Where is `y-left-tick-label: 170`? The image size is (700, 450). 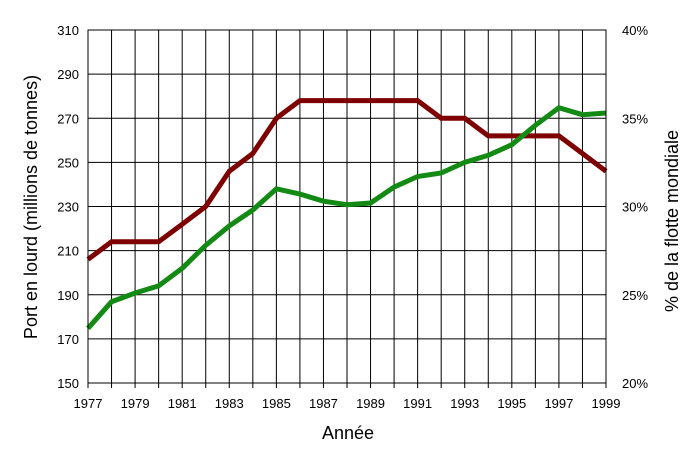 y-left-tick-label: 170 is located at coordinates (68, 339).